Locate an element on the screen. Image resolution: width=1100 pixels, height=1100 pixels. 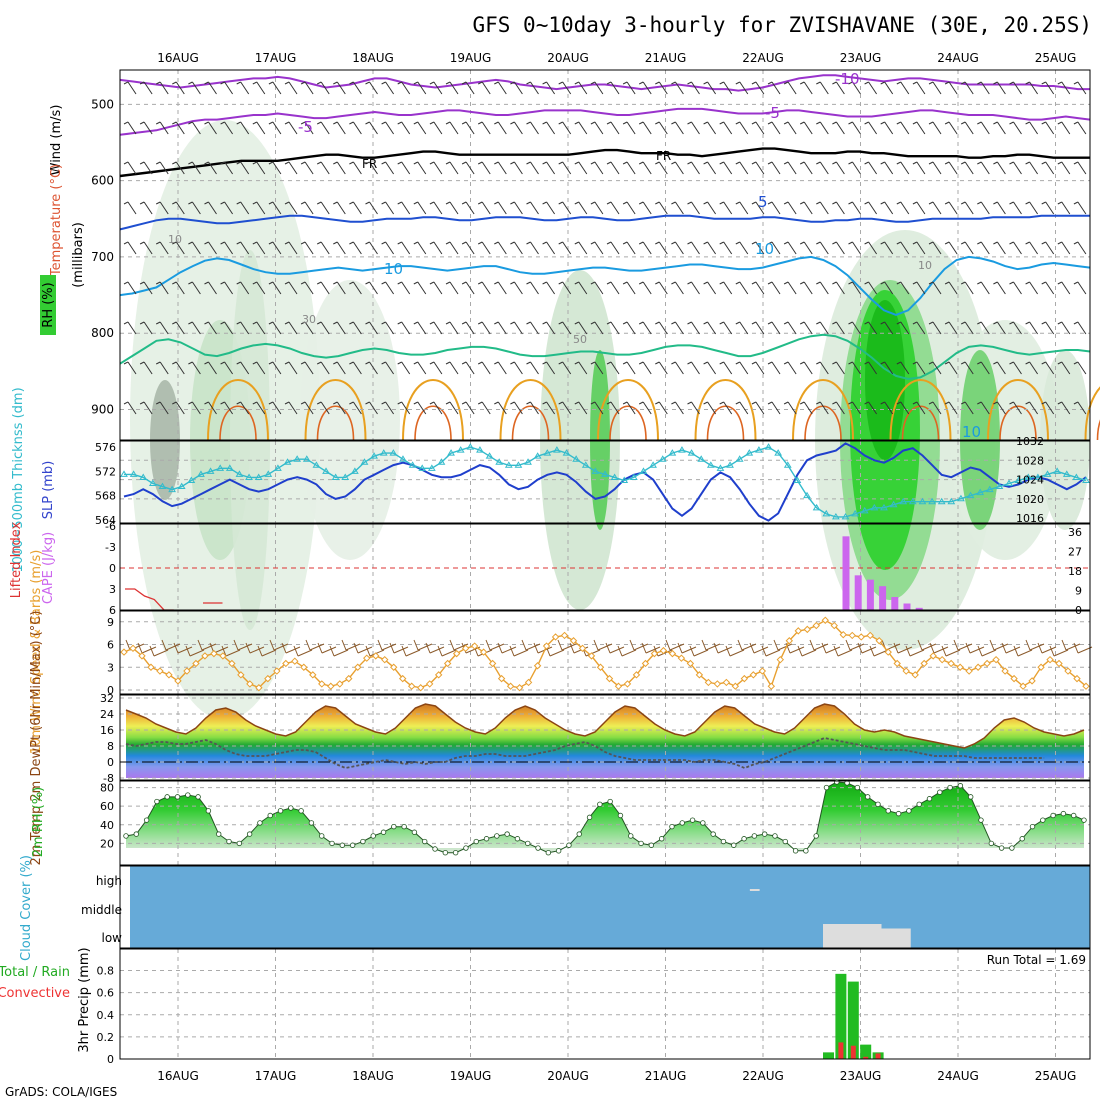
date-label-bottom: 25AUG is located at coordinates (1056, 1076).